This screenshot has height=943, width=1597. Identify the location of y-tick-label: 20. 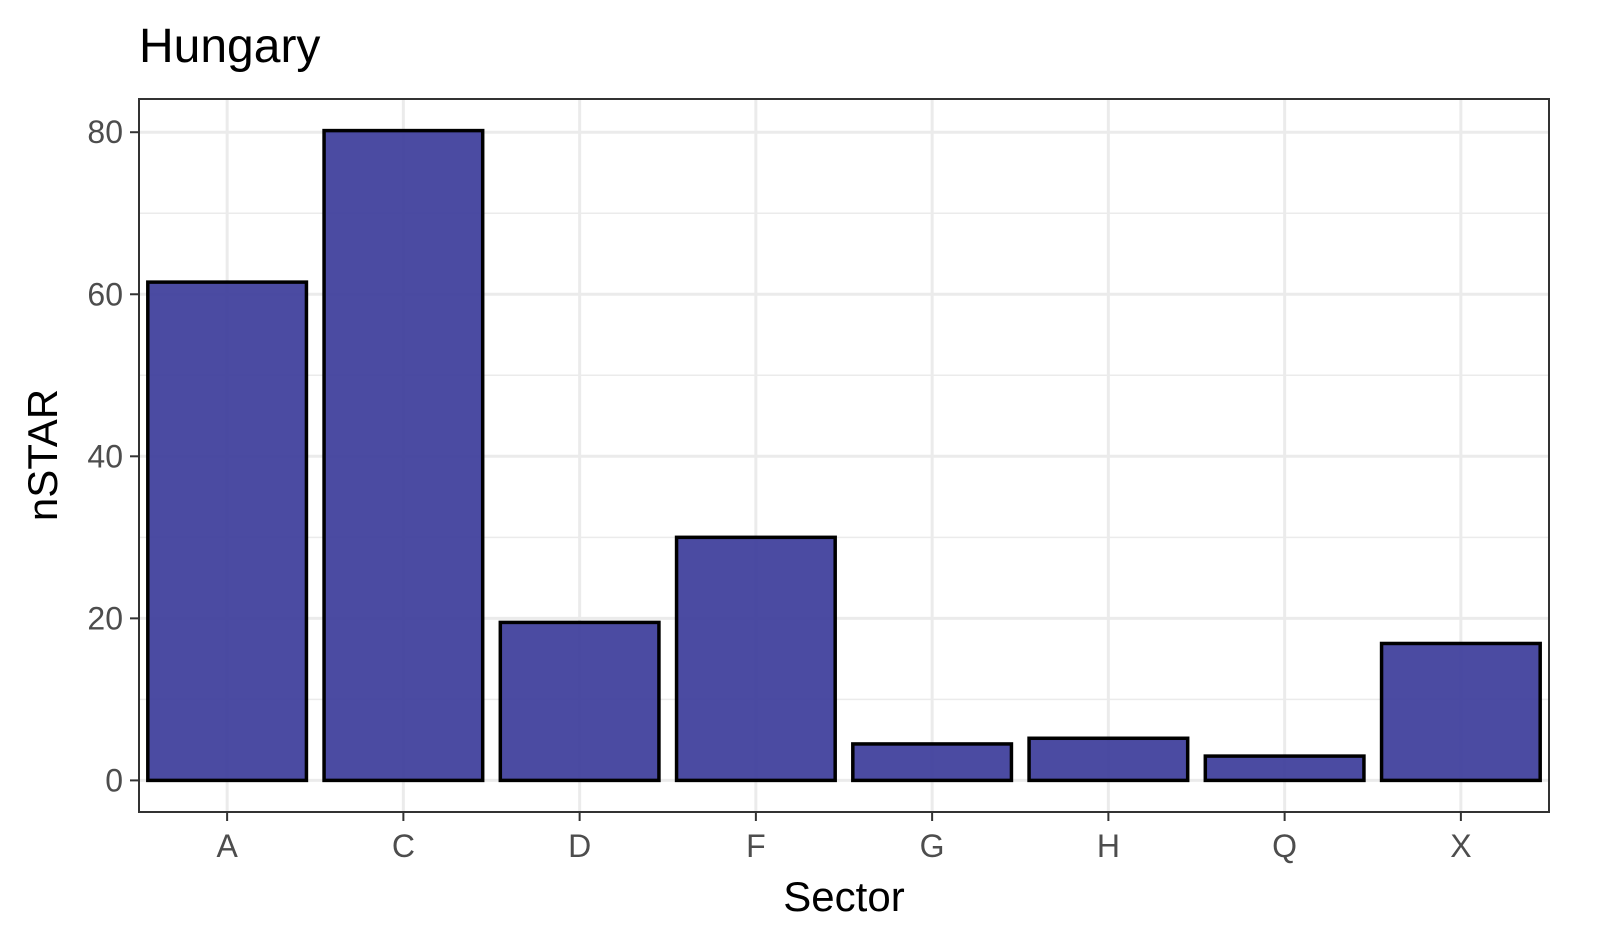
(105, 618).